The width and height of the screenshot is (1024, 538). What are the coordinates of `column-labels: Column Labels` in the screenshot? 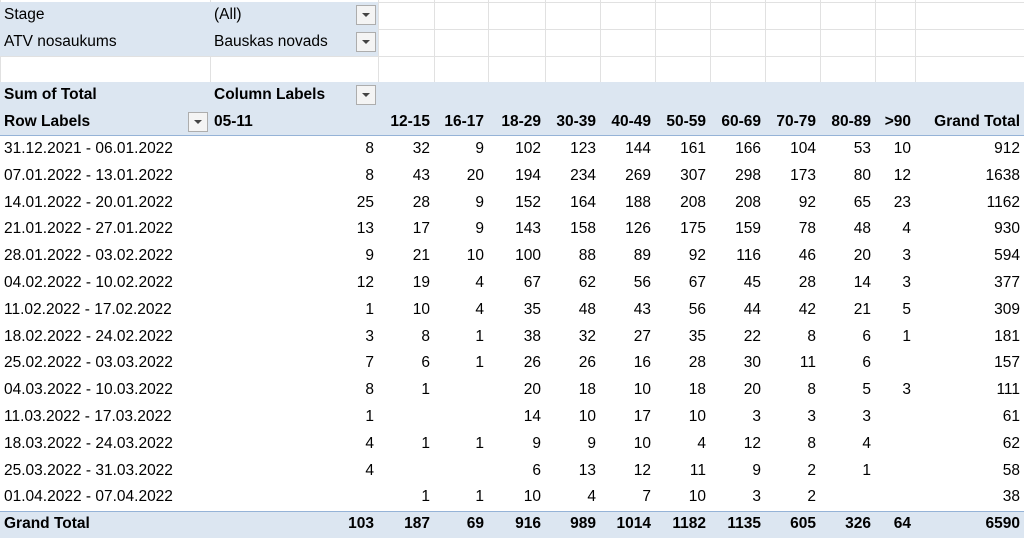 It's located at (270, 95).